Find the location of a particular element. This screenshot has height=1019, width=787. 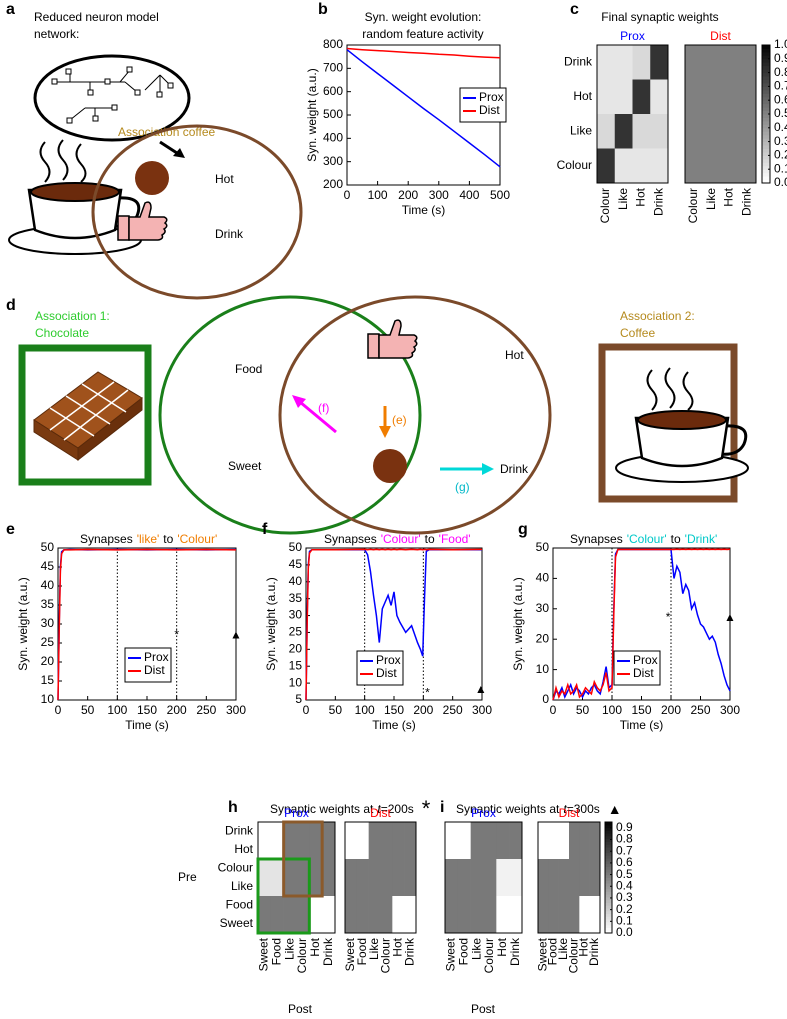

x-tick-label: 250 is located at coordinates (206, 710).